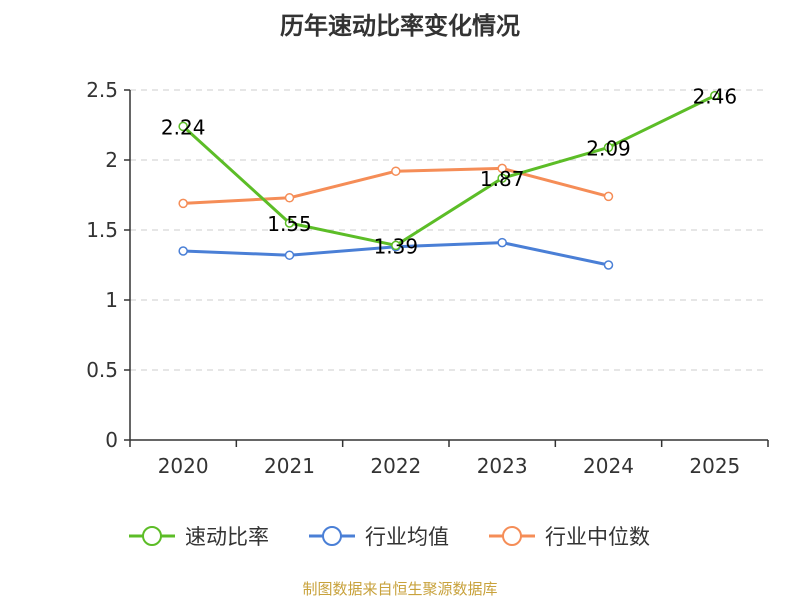  What do you see at coordinates (502, 466) in the screenshot?
I see `x-tick-label: 2023` at bounding box center [502, 466].